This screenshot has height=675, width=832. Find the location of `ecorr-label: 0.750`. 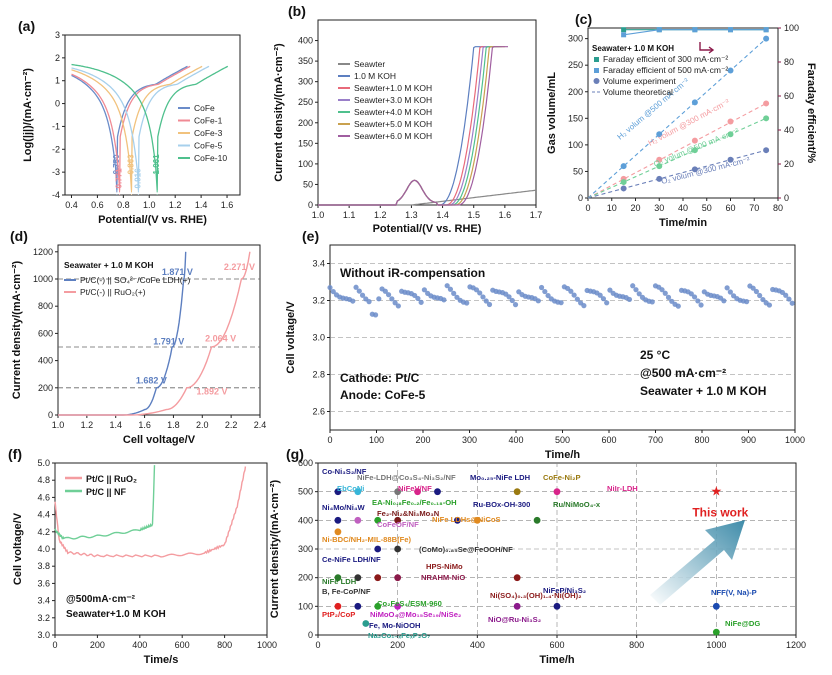

ecorr-label: 0.750 is located at coordinates (116, 164).